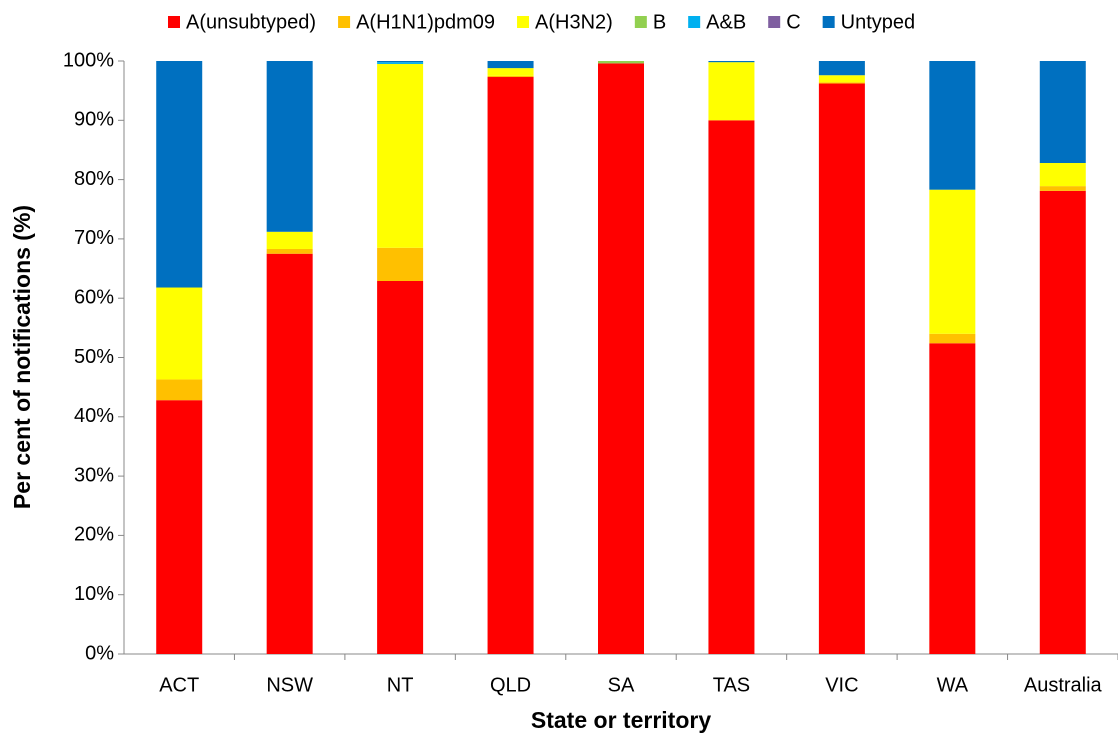 The image size is (1118, 740). What do you see at coordinates (878, 22) in the screenshot?
I see `legend-label: Untyped` at bounding box center [878, 22].